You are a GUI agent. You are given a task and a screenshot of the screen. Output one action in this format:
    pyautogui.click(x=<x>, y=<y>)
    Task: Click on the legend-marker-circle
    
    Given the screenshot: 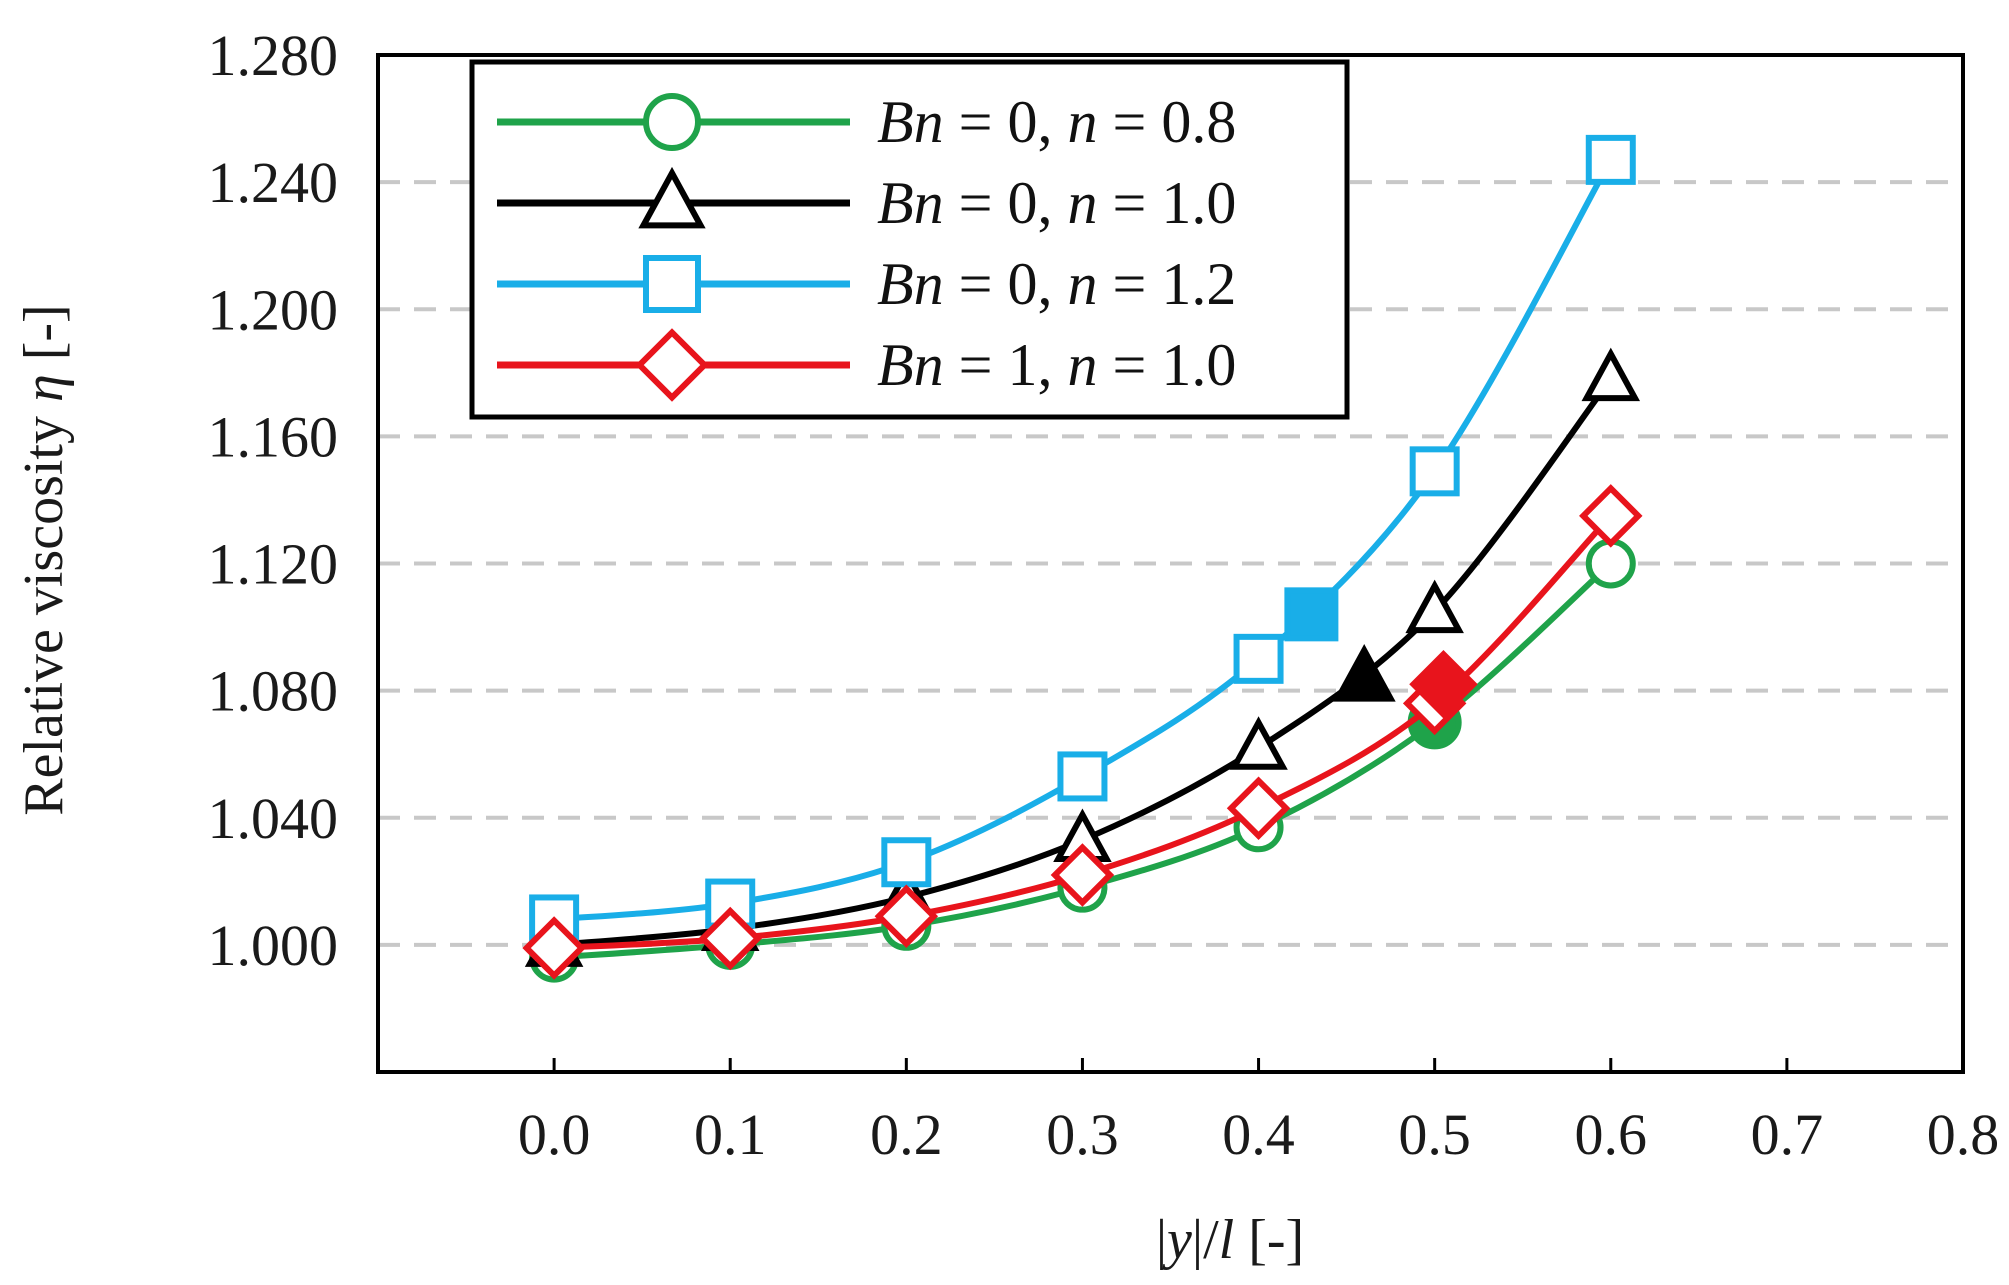 What is the action you would take?
    pyautogui.click(x=672, y=122)
    